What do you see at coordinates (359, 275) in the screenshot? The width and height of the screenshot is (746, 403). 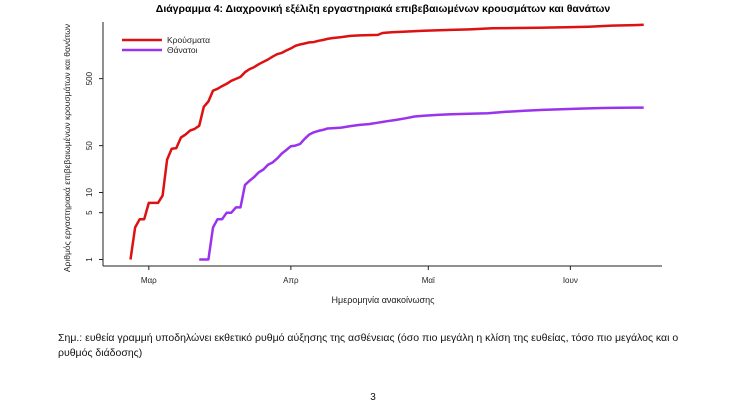 I see `x-axis-ticks: Μαρ Απρ Μαϊ Ιουν` at bounding box center [359, 275].